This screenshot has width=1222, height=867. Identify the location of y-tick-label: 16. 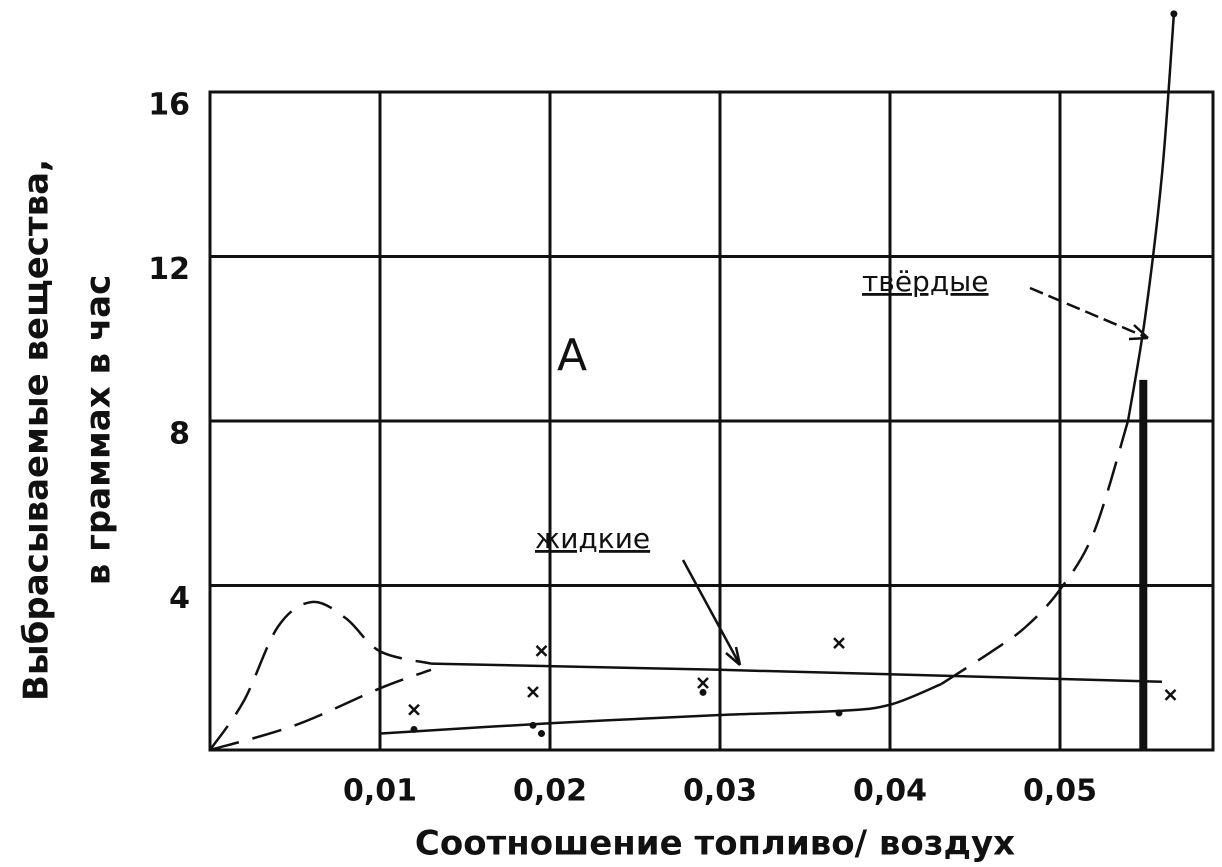
(169, 105).